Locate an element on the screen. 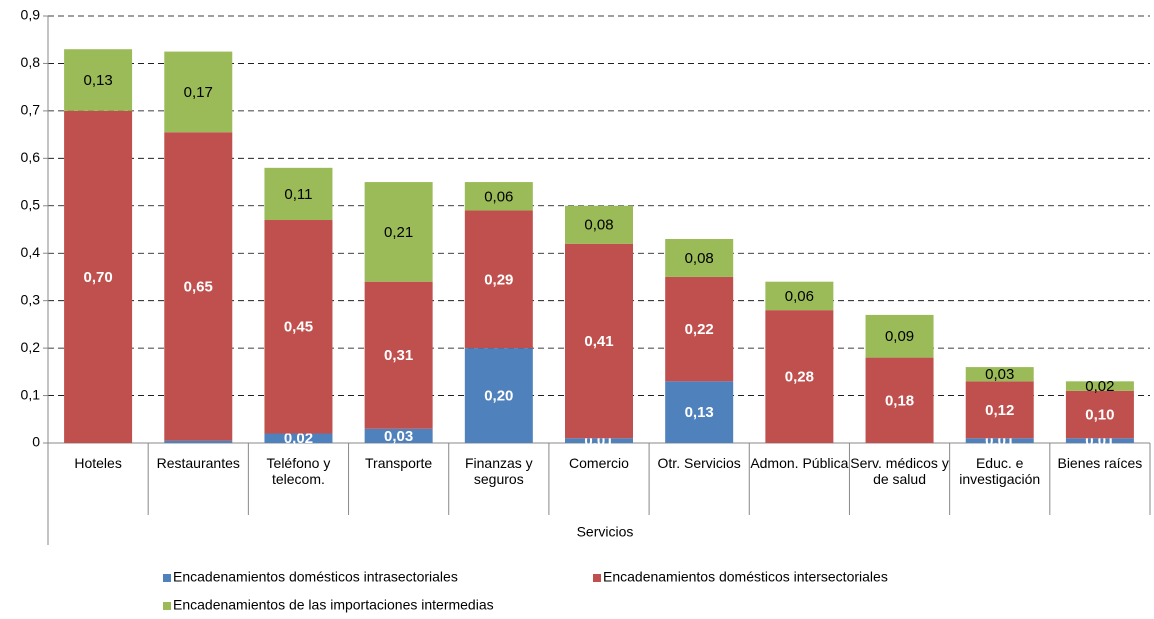  x-tick-label: Hoteles is located at coordinates (98, 463).